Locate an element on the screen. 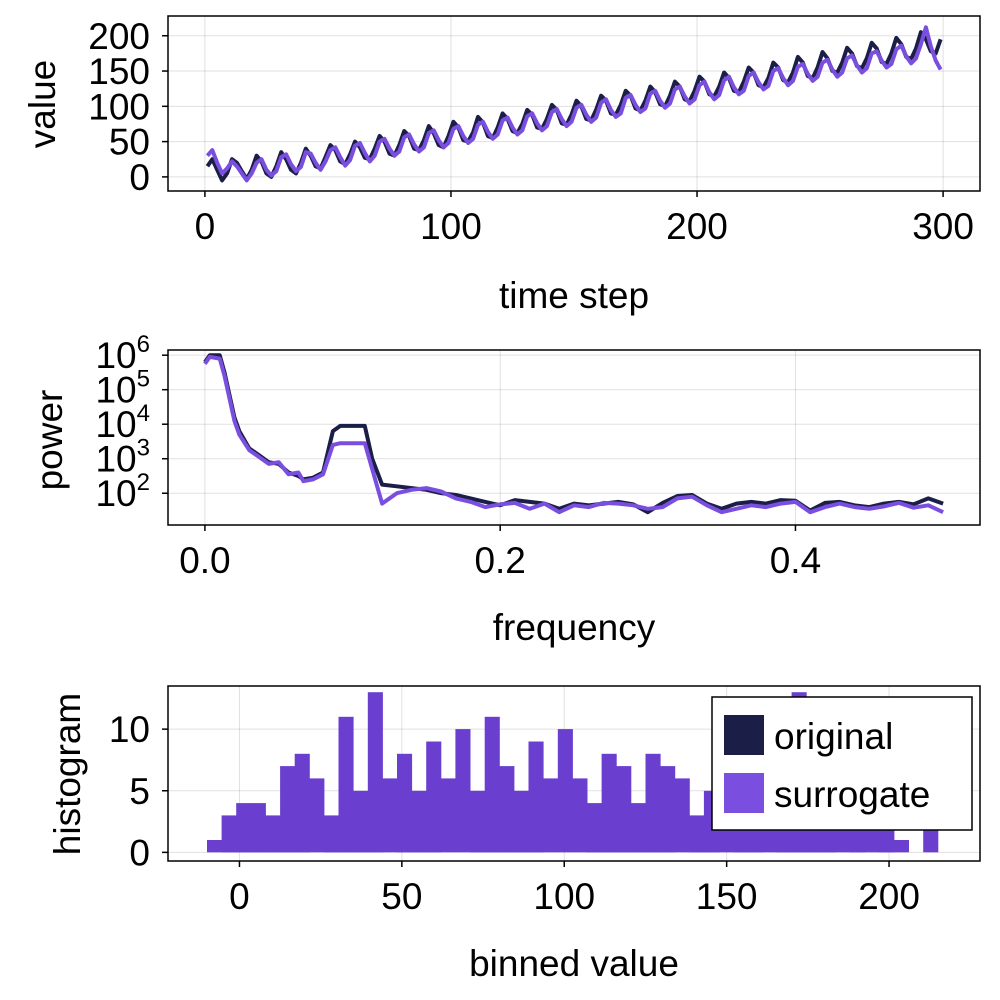 The image size is (1000, 1000). legend-label-surrogate: surrogate is located at coordinates (852, 794).